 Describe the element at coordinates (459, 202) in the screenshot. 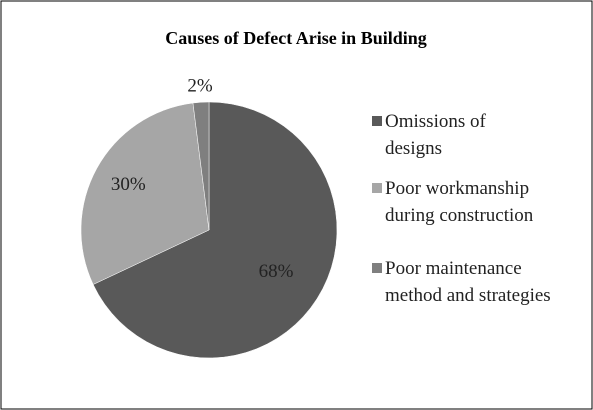

I see `legend-label: Poor workmanship during construction` at that location.